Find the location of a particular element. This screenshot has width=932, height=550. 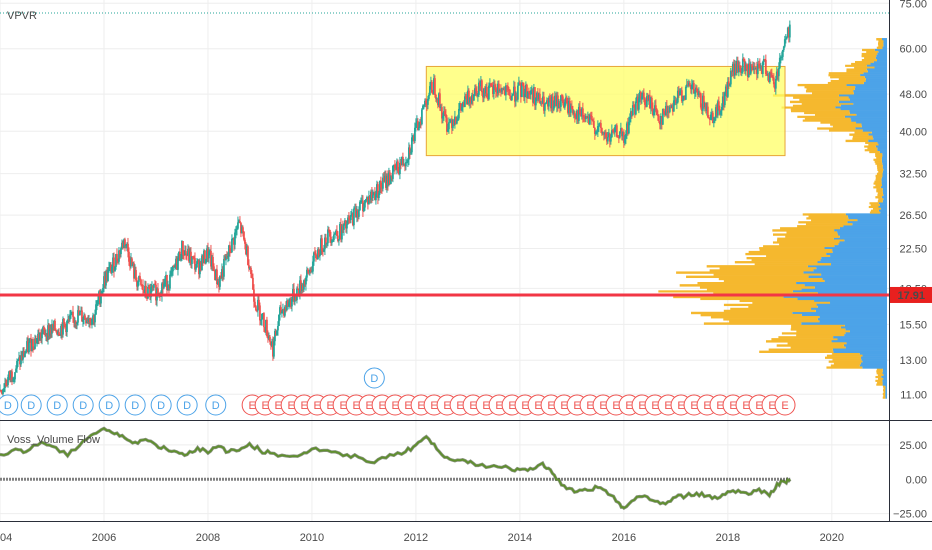

indicator-axis: 25.00 0.00 −25.00 is located at coordinates (910, 480).